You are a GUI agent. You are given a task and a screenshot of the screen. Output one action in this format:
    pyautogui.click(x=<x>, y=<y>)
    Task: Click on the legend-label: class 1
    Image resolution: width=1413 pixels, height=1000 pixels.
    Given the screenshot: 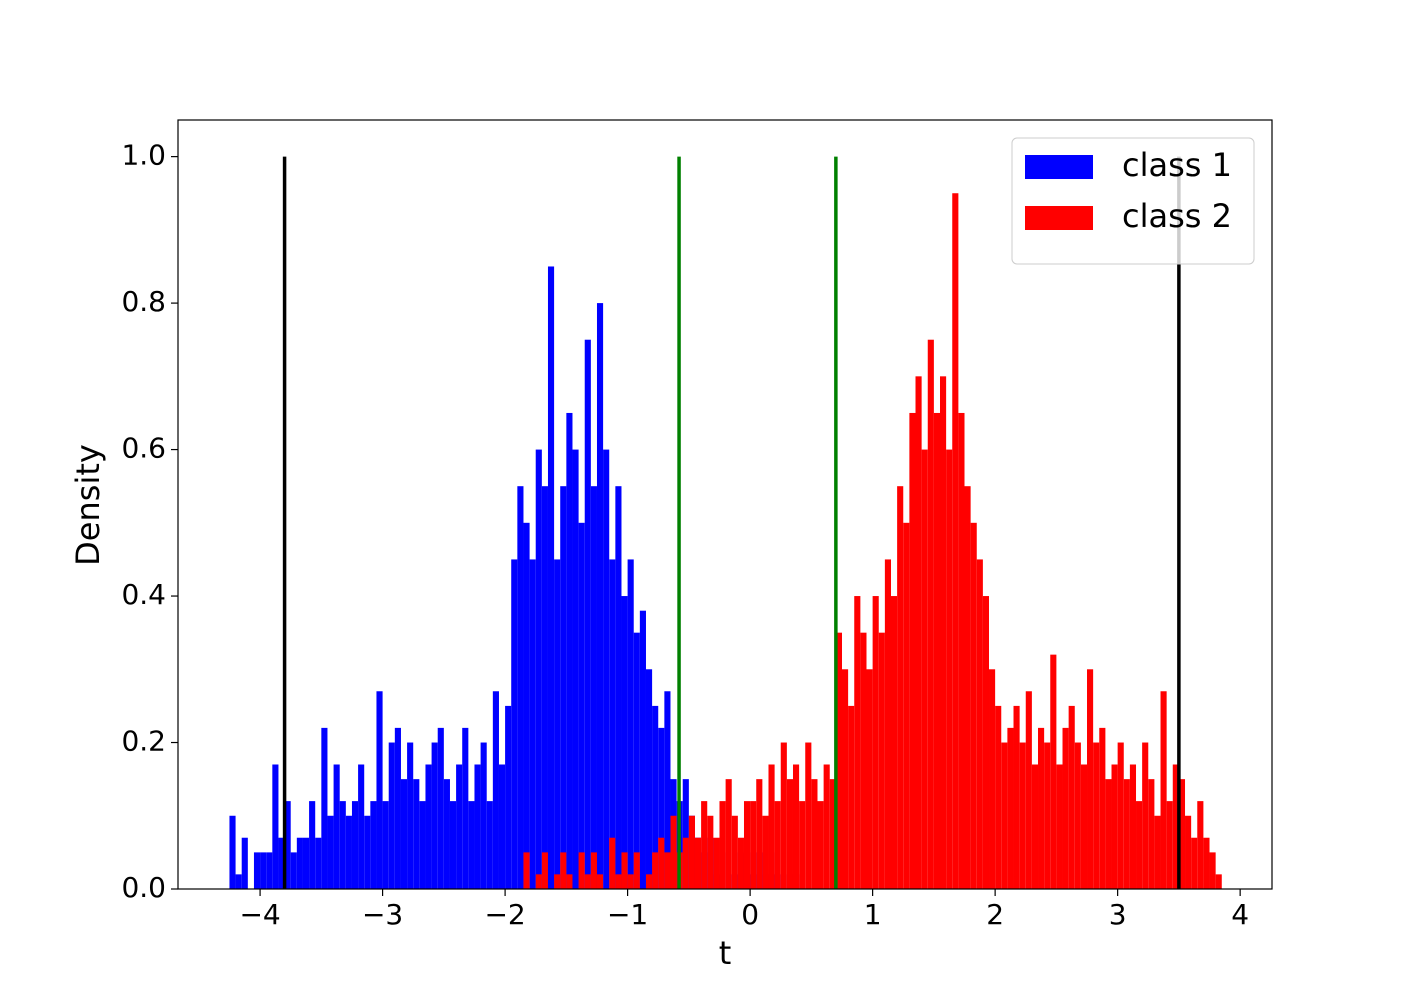 What is the action you would take?
    pyautogui.click(x=1177, y=165)
    